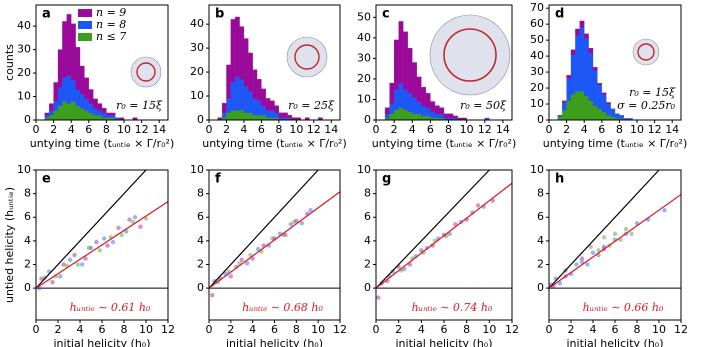 This screenshot has height=347, width=709. I want to click on x-tick-label: 6, so click(615, 329).